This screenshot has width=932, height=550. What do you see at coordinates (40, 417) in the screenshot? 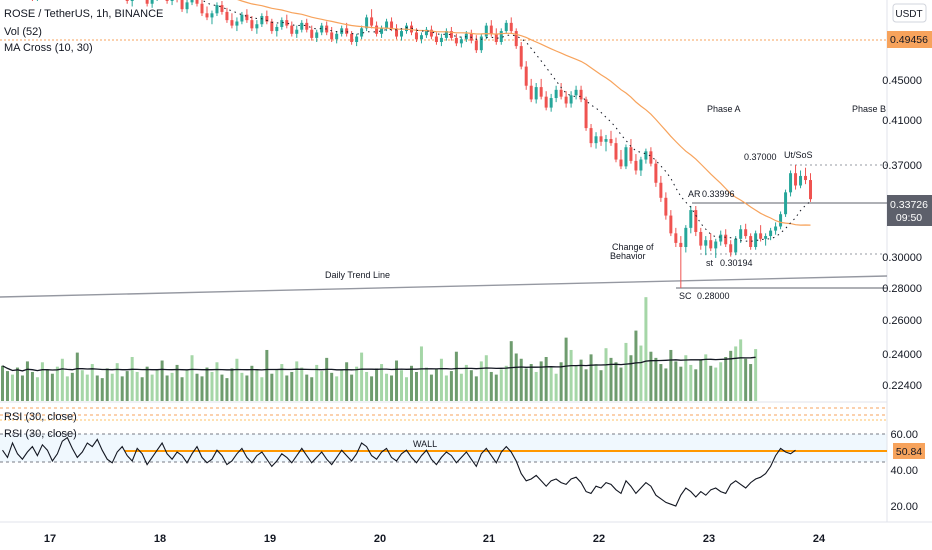
I see `rsi-indicator-label: RSI (30, close)` at bounding box center [40, 417].